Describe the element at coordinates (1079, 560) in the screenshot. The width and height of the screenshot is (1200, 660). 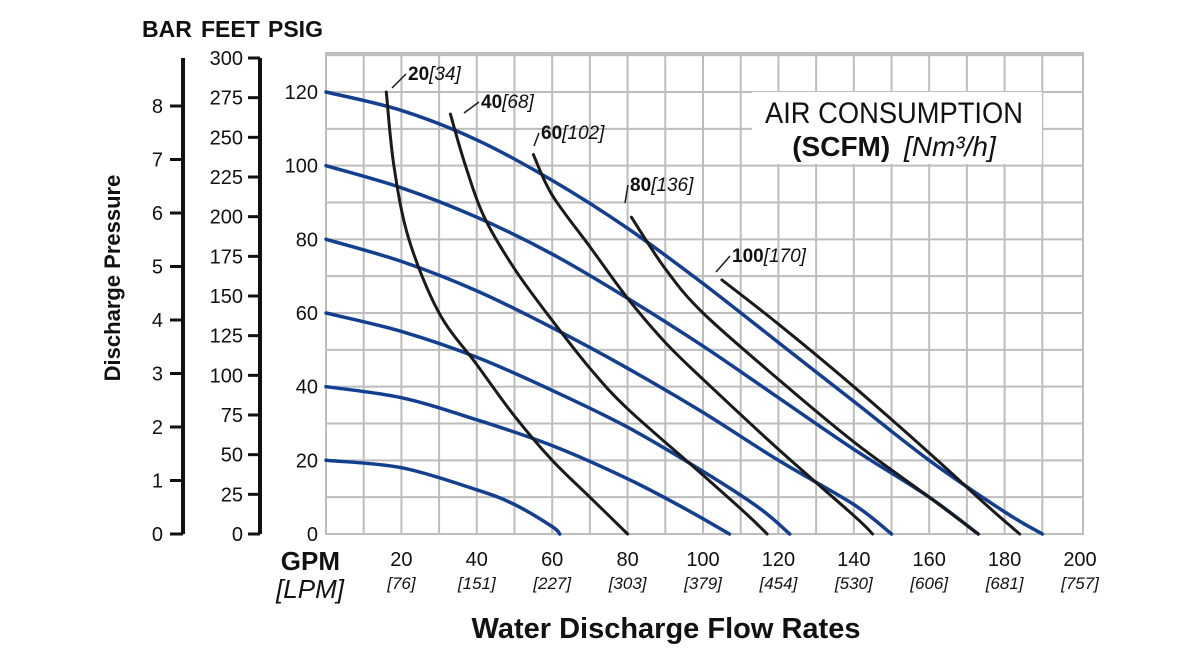
I see `x-tick-label: 200` at that location.